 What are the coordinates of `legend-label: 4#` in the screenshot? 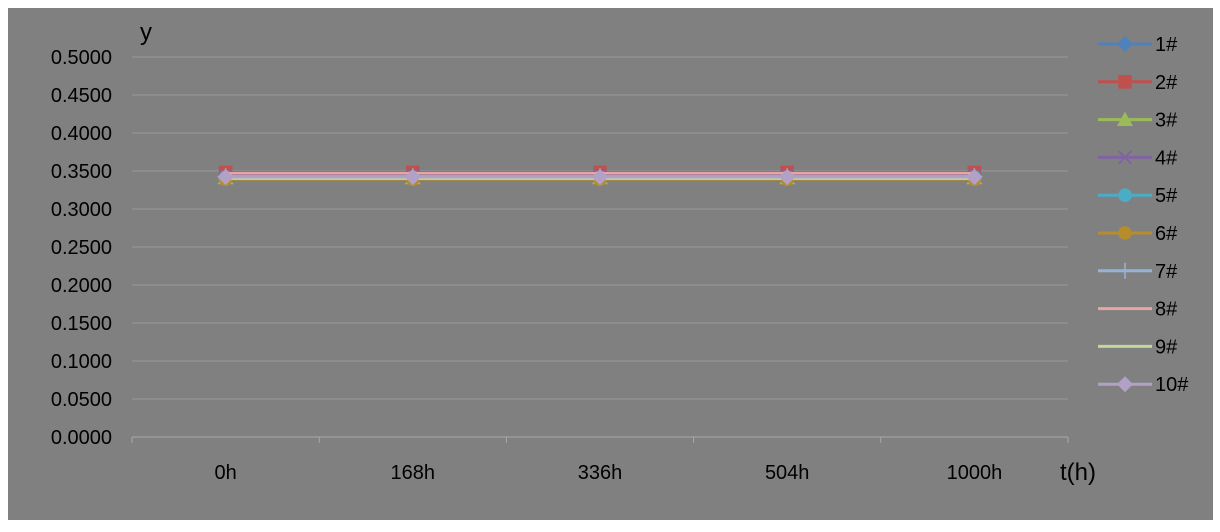 It's located at (1166, 158).